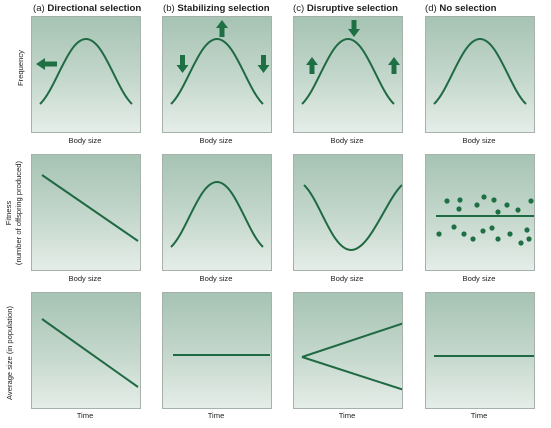 This screenshot has height=428, width=551. I want to click on xlabel-frequency-b: Body size, so click(216, 140).